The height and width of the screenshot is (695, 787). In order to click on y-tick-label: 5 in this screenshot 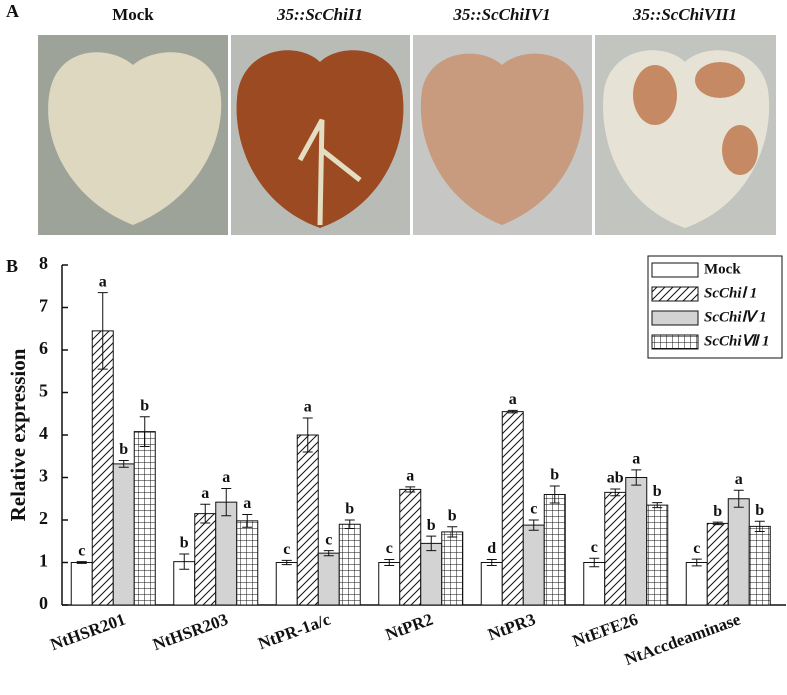, I will do `click(43, 391)`.